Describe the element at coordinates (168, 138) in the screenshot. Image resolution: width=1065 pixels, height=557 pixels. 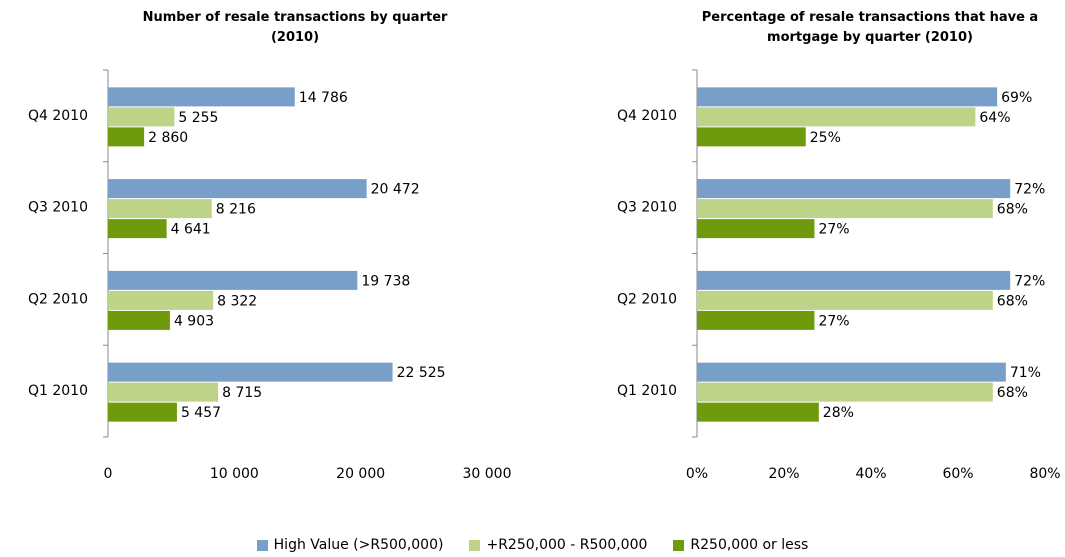
I see `value-label: 2 860` at that location.